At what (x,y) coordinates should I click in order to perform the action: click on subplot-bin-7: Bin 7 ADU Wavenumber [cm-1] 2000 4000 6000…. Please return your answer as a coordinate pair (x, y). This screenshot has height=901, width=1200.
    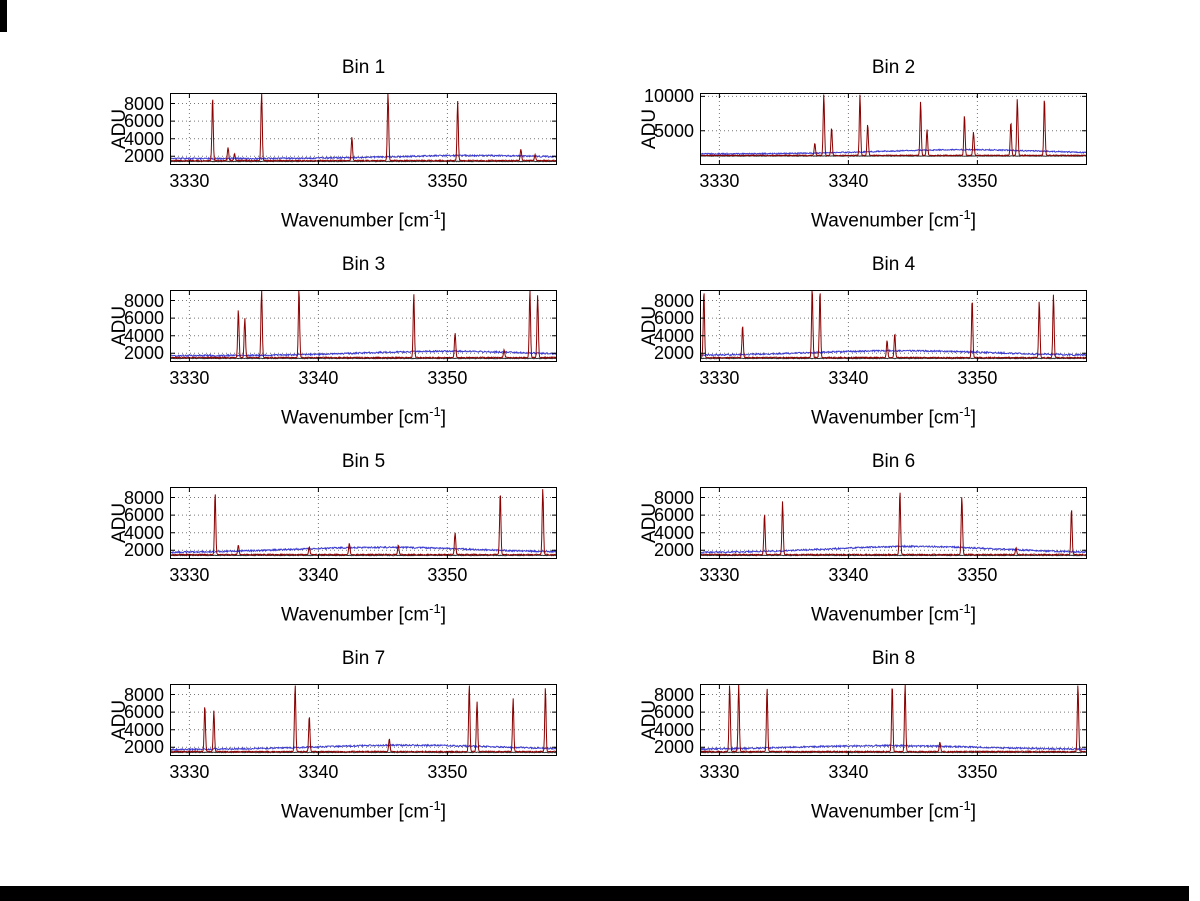
    Looking at the image, I should click on (346, 737).